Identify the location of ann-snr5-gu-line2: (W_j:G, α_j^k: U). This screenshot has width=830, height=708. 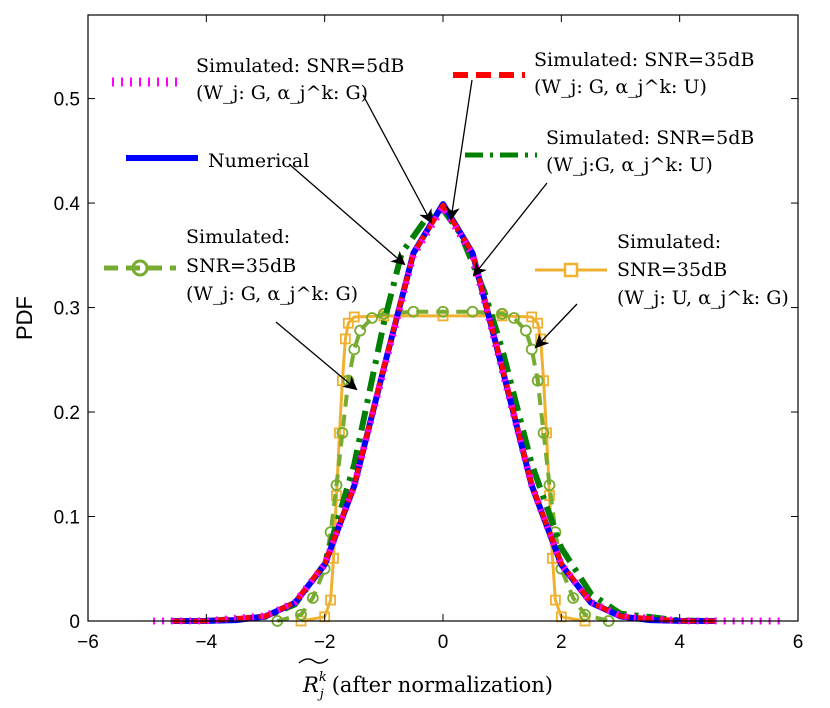
(629, 165).